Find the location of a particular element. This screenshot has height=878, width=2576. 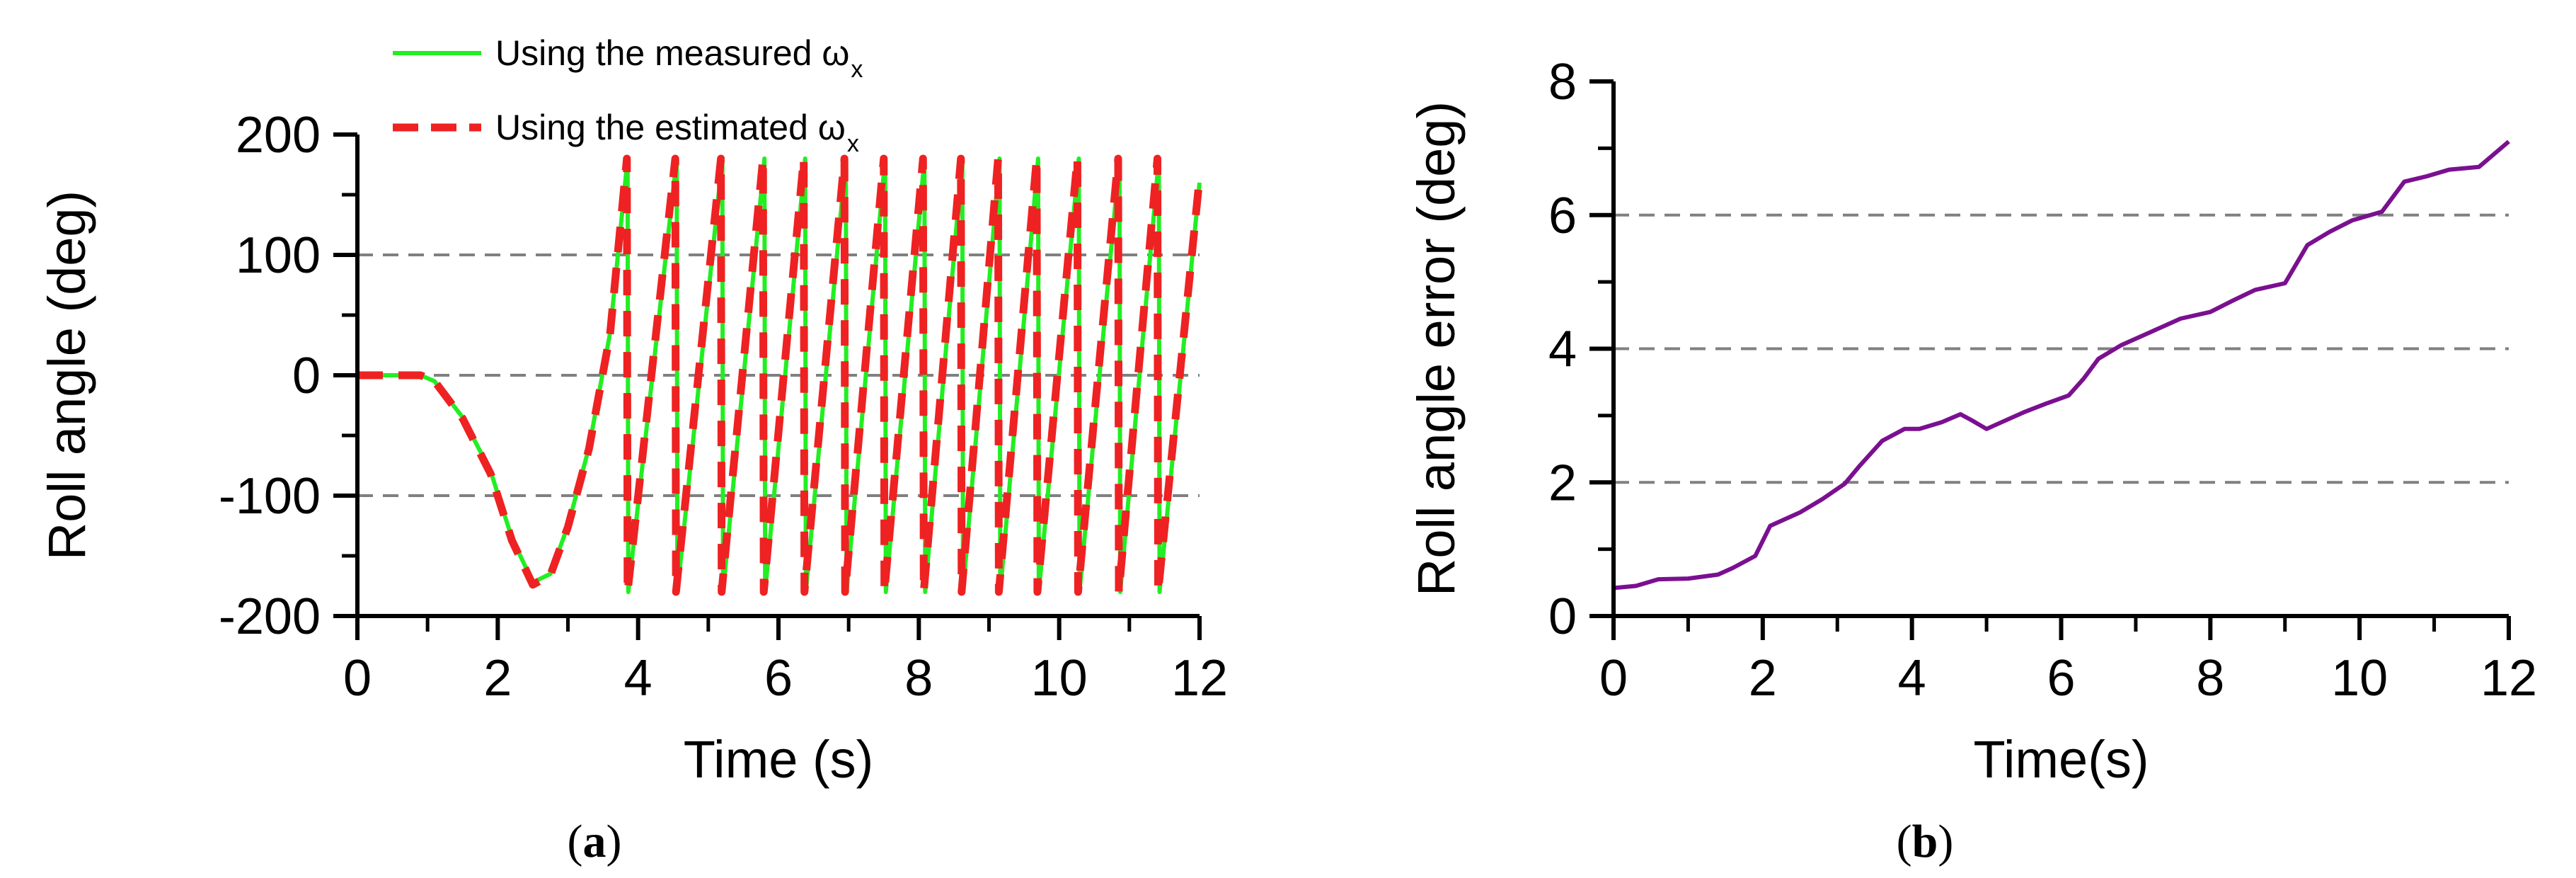

panel-b-x-tick-label: 6 is located at coordinates (2061, 678).